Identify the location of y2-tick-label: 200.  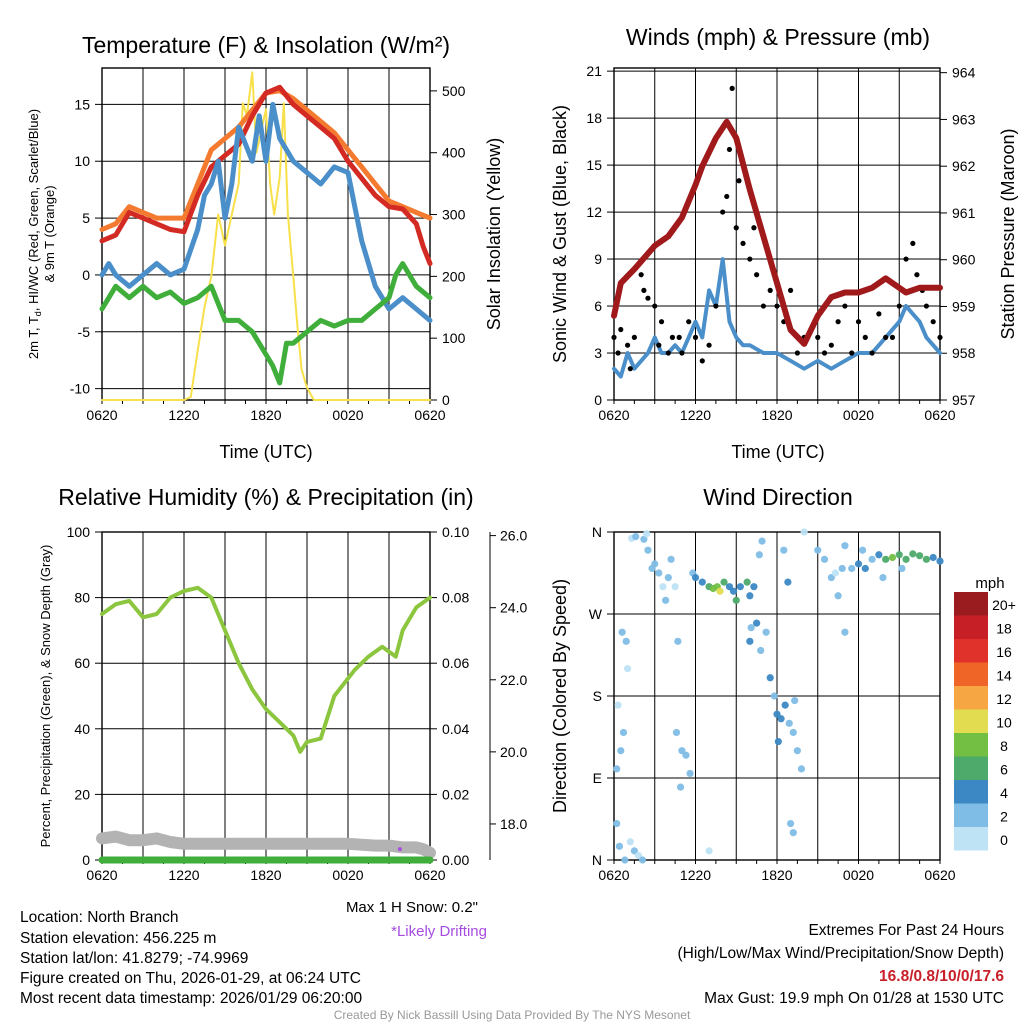
(454, 276).